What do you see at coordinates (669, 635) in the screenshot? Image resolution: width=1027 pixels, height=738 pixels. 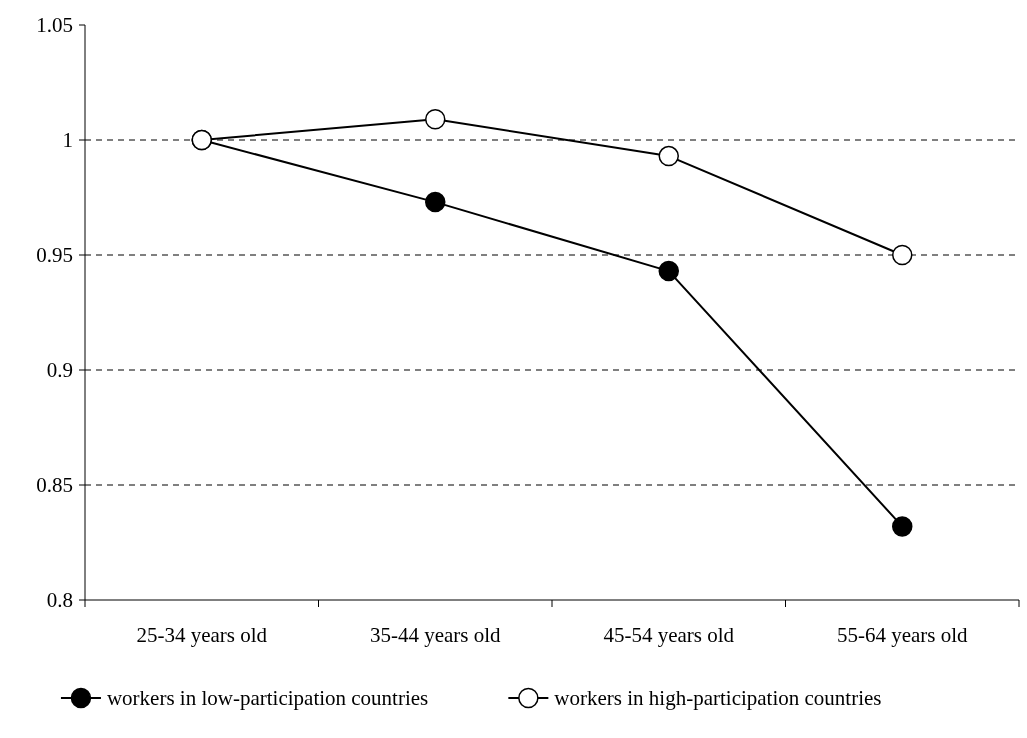 I see `x-tick-label: 45-54 years old` at bounding box center [669, 635].